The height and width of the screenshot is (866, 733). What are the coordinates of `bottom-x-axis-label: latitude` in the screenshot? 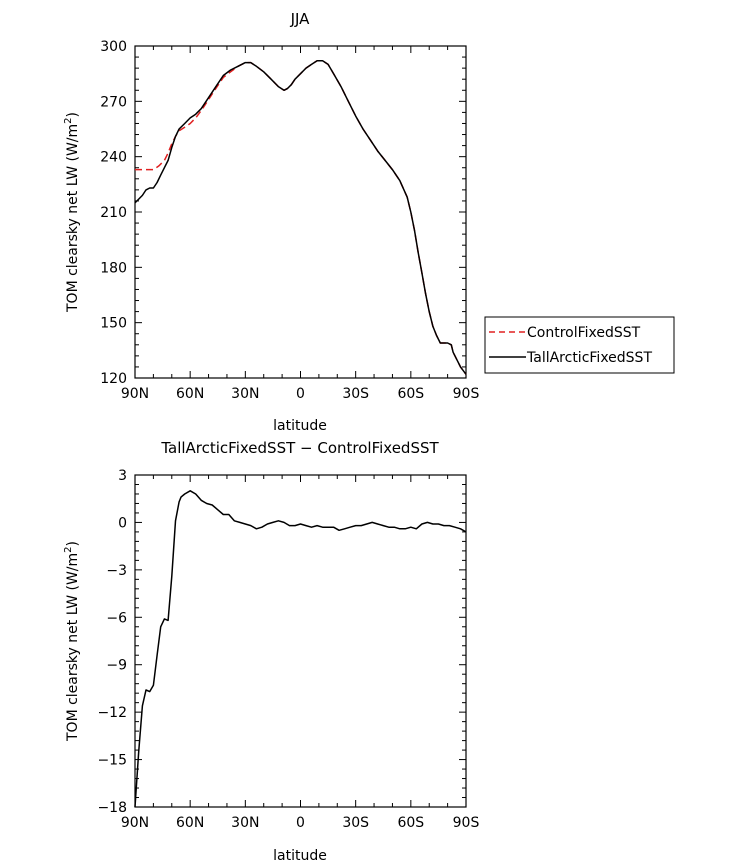 It's located at (300, 856).